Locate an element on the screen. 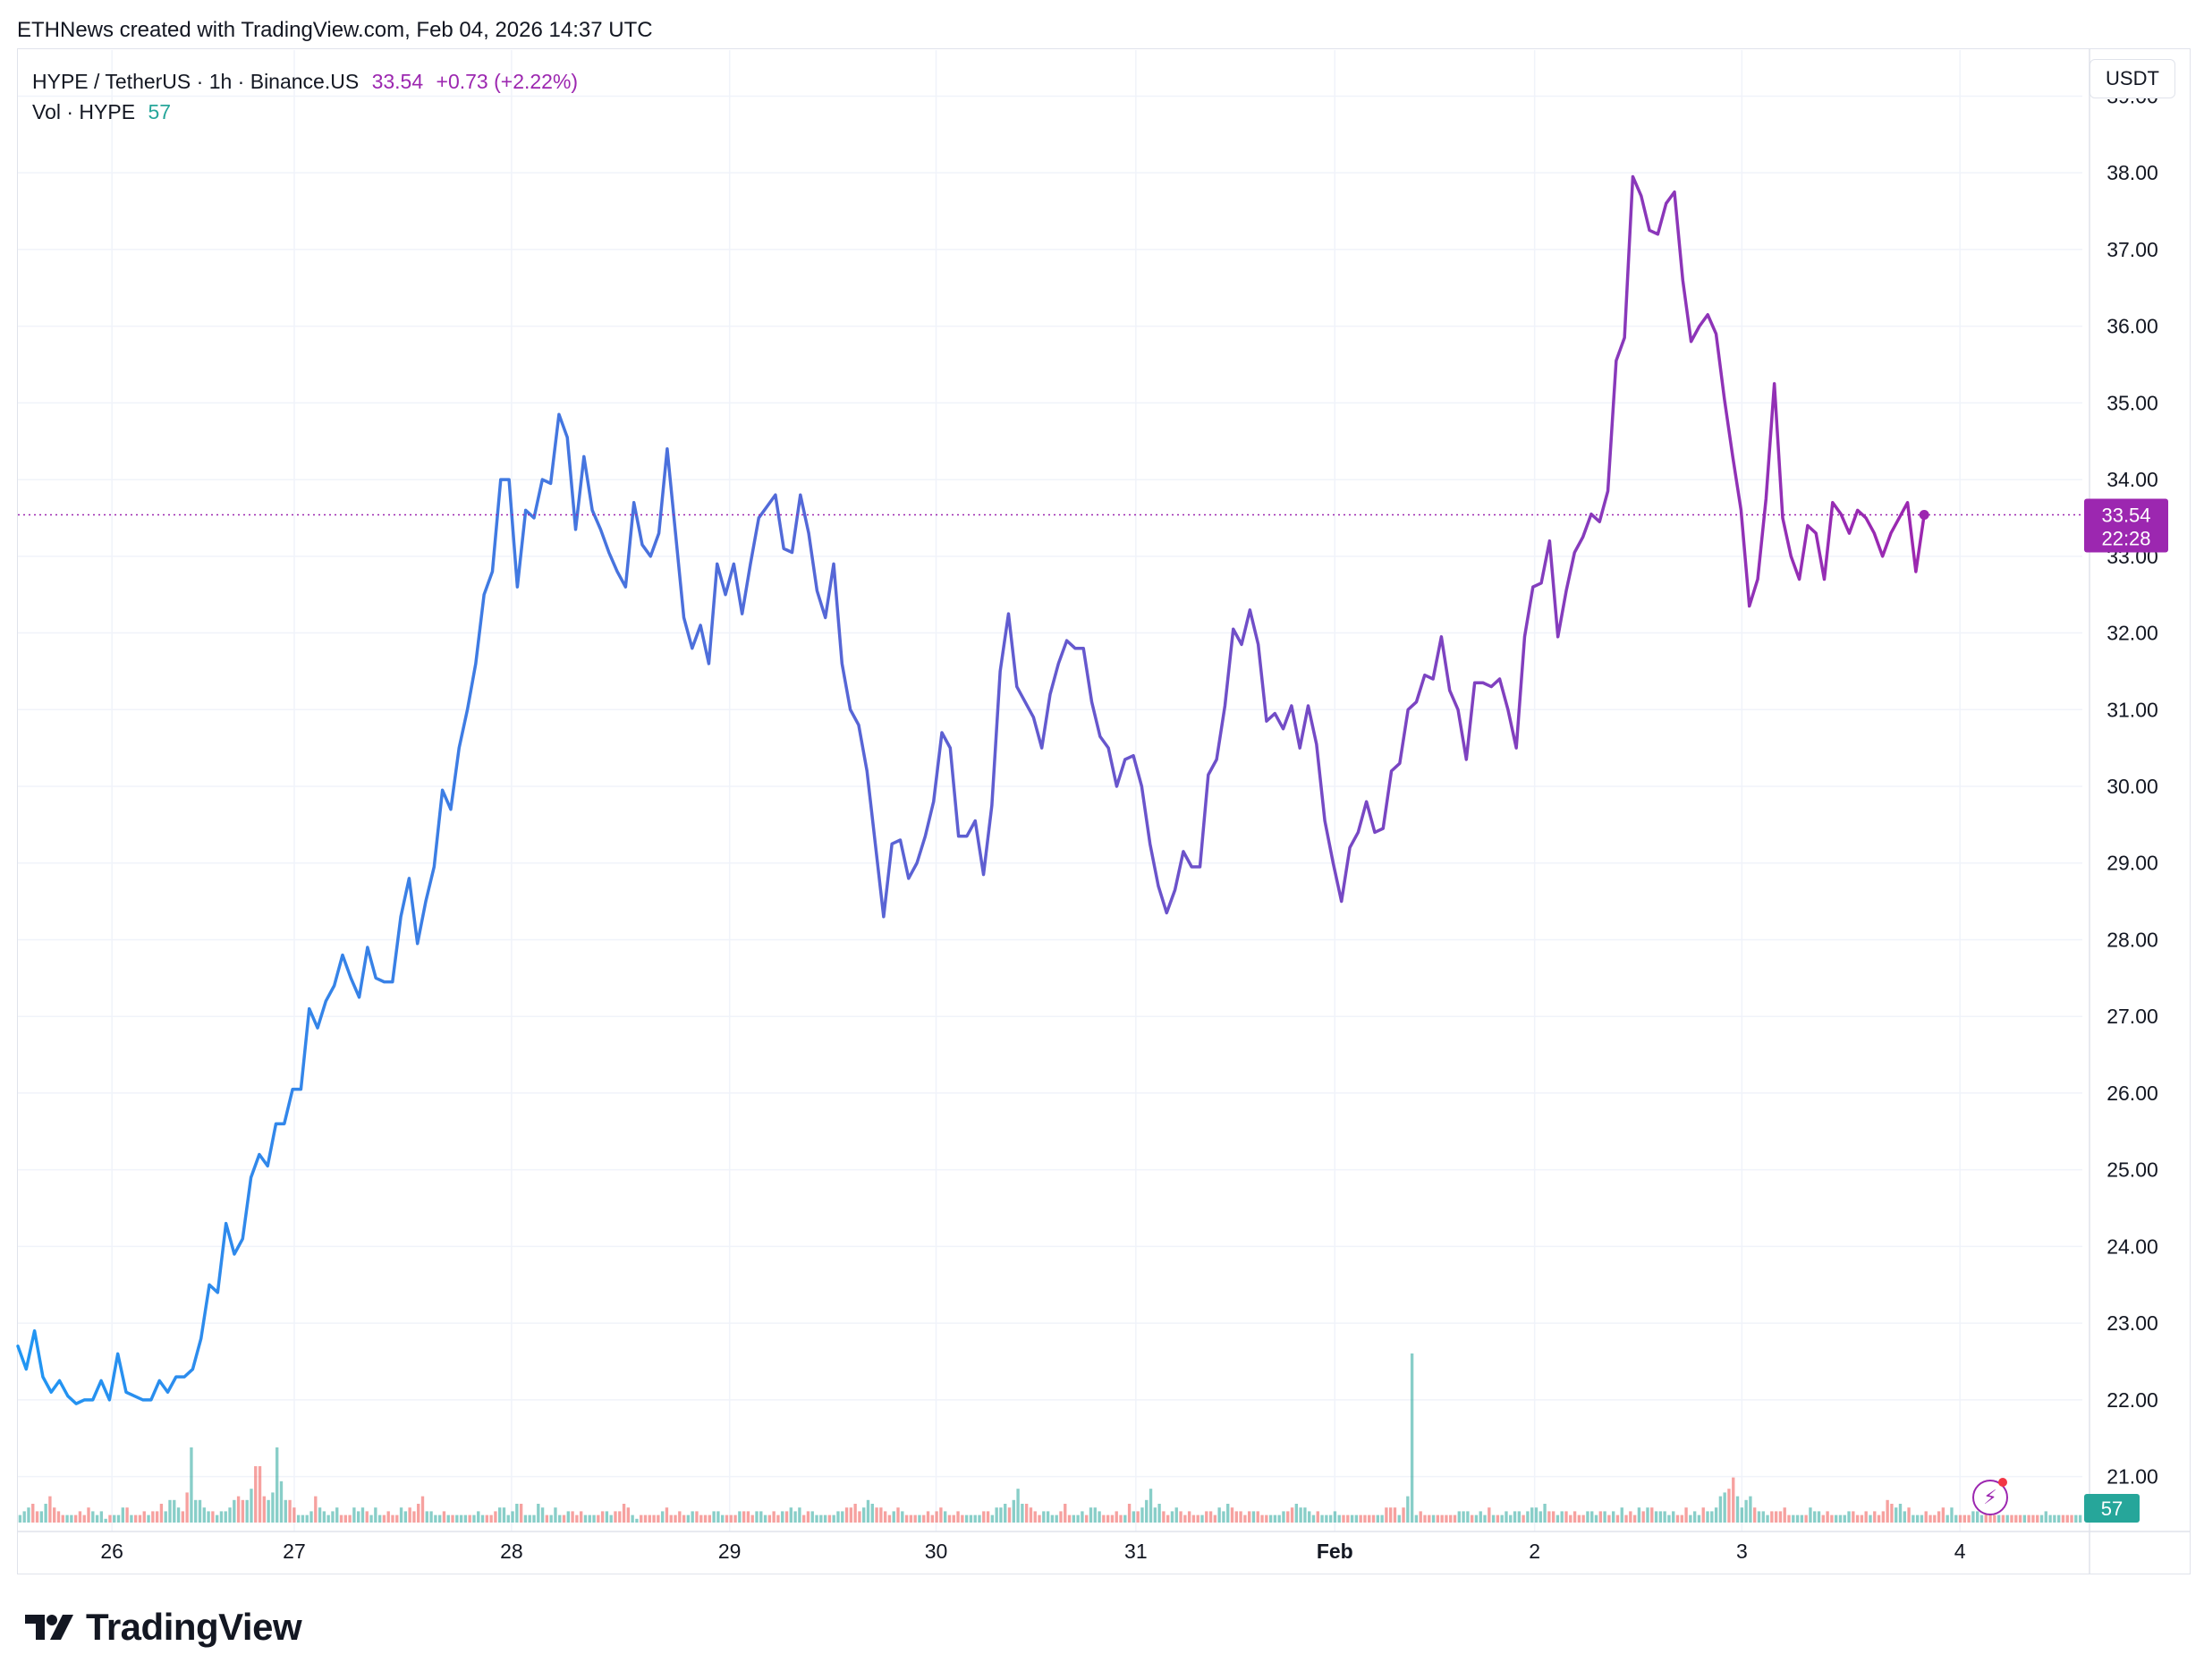 Image resolution: width=2204 pixels, height=1680 pixels. time-axis: 26 27 28 29 30 31 Feb 2 3 4 is located at coordinates (1032, 1551).